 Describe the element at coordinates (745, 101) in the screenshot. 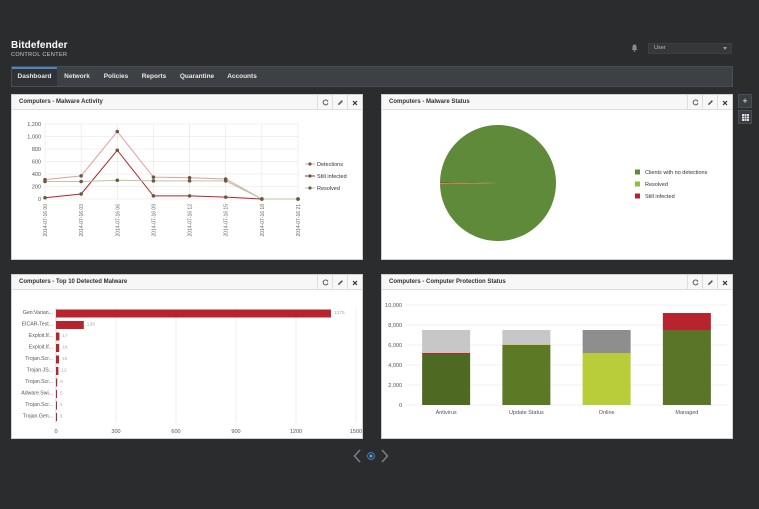

I see `add-widget-button: +` at that location.